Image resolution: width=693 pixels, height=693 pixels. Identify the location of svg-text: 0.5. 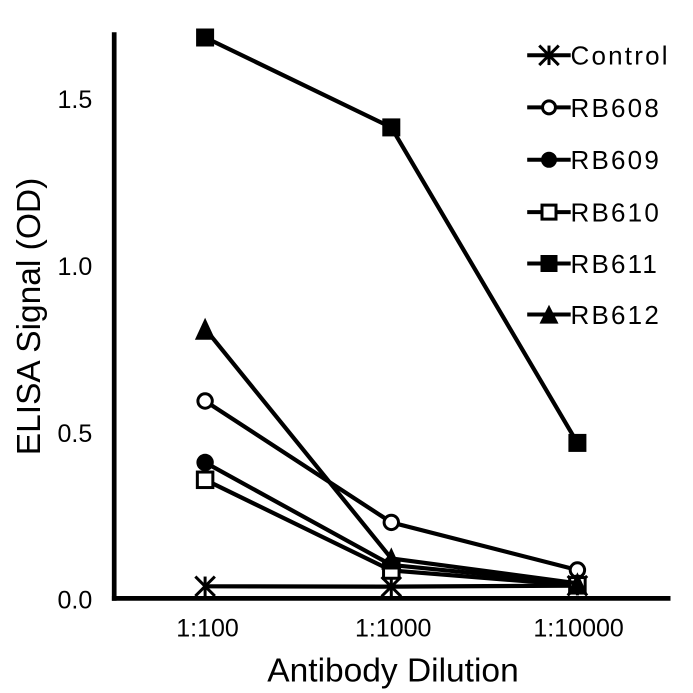
(75, 434).